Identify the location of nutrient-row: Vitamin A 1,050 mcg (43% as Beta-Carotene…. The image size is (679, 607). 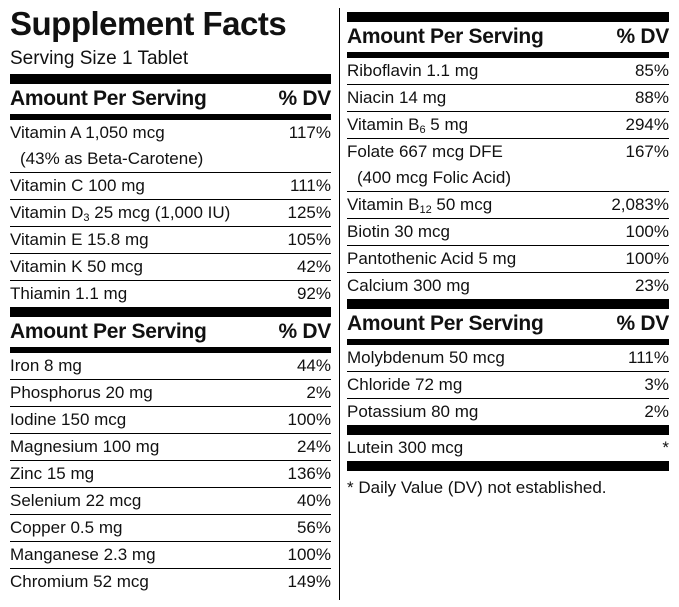
(170, 146).